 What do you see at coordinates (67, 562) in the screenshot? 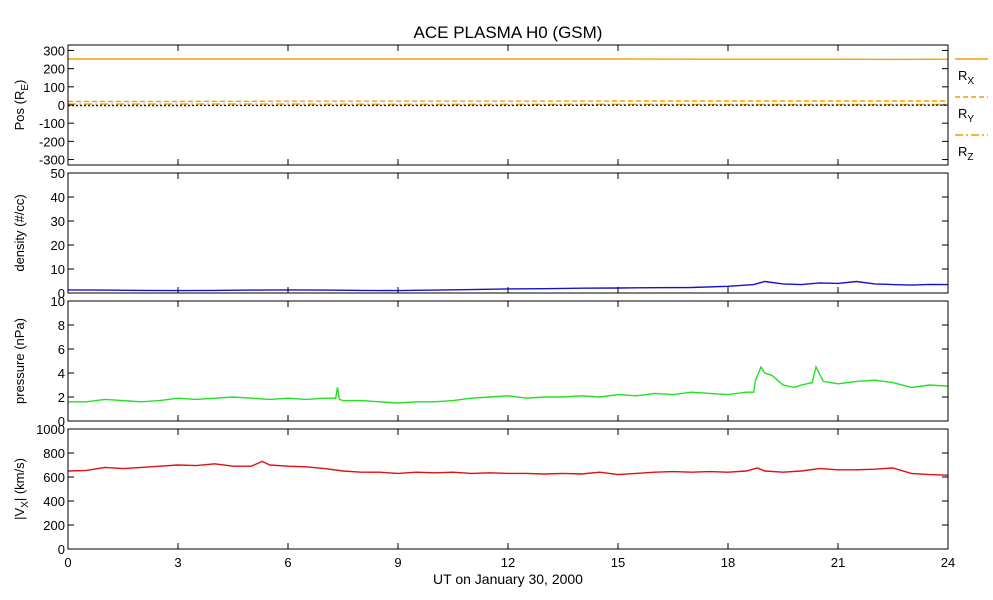
I see `xtick-label: 0` at bounding box center [67, 562].